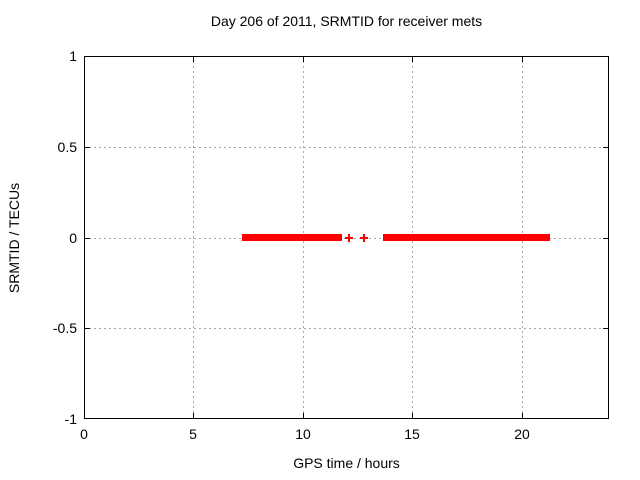 The image size is (640, 480). What do you see at coordinates (73, 238) in the screenshot?
I see `y-tick-label: 0` at bounding box center [73, 238].